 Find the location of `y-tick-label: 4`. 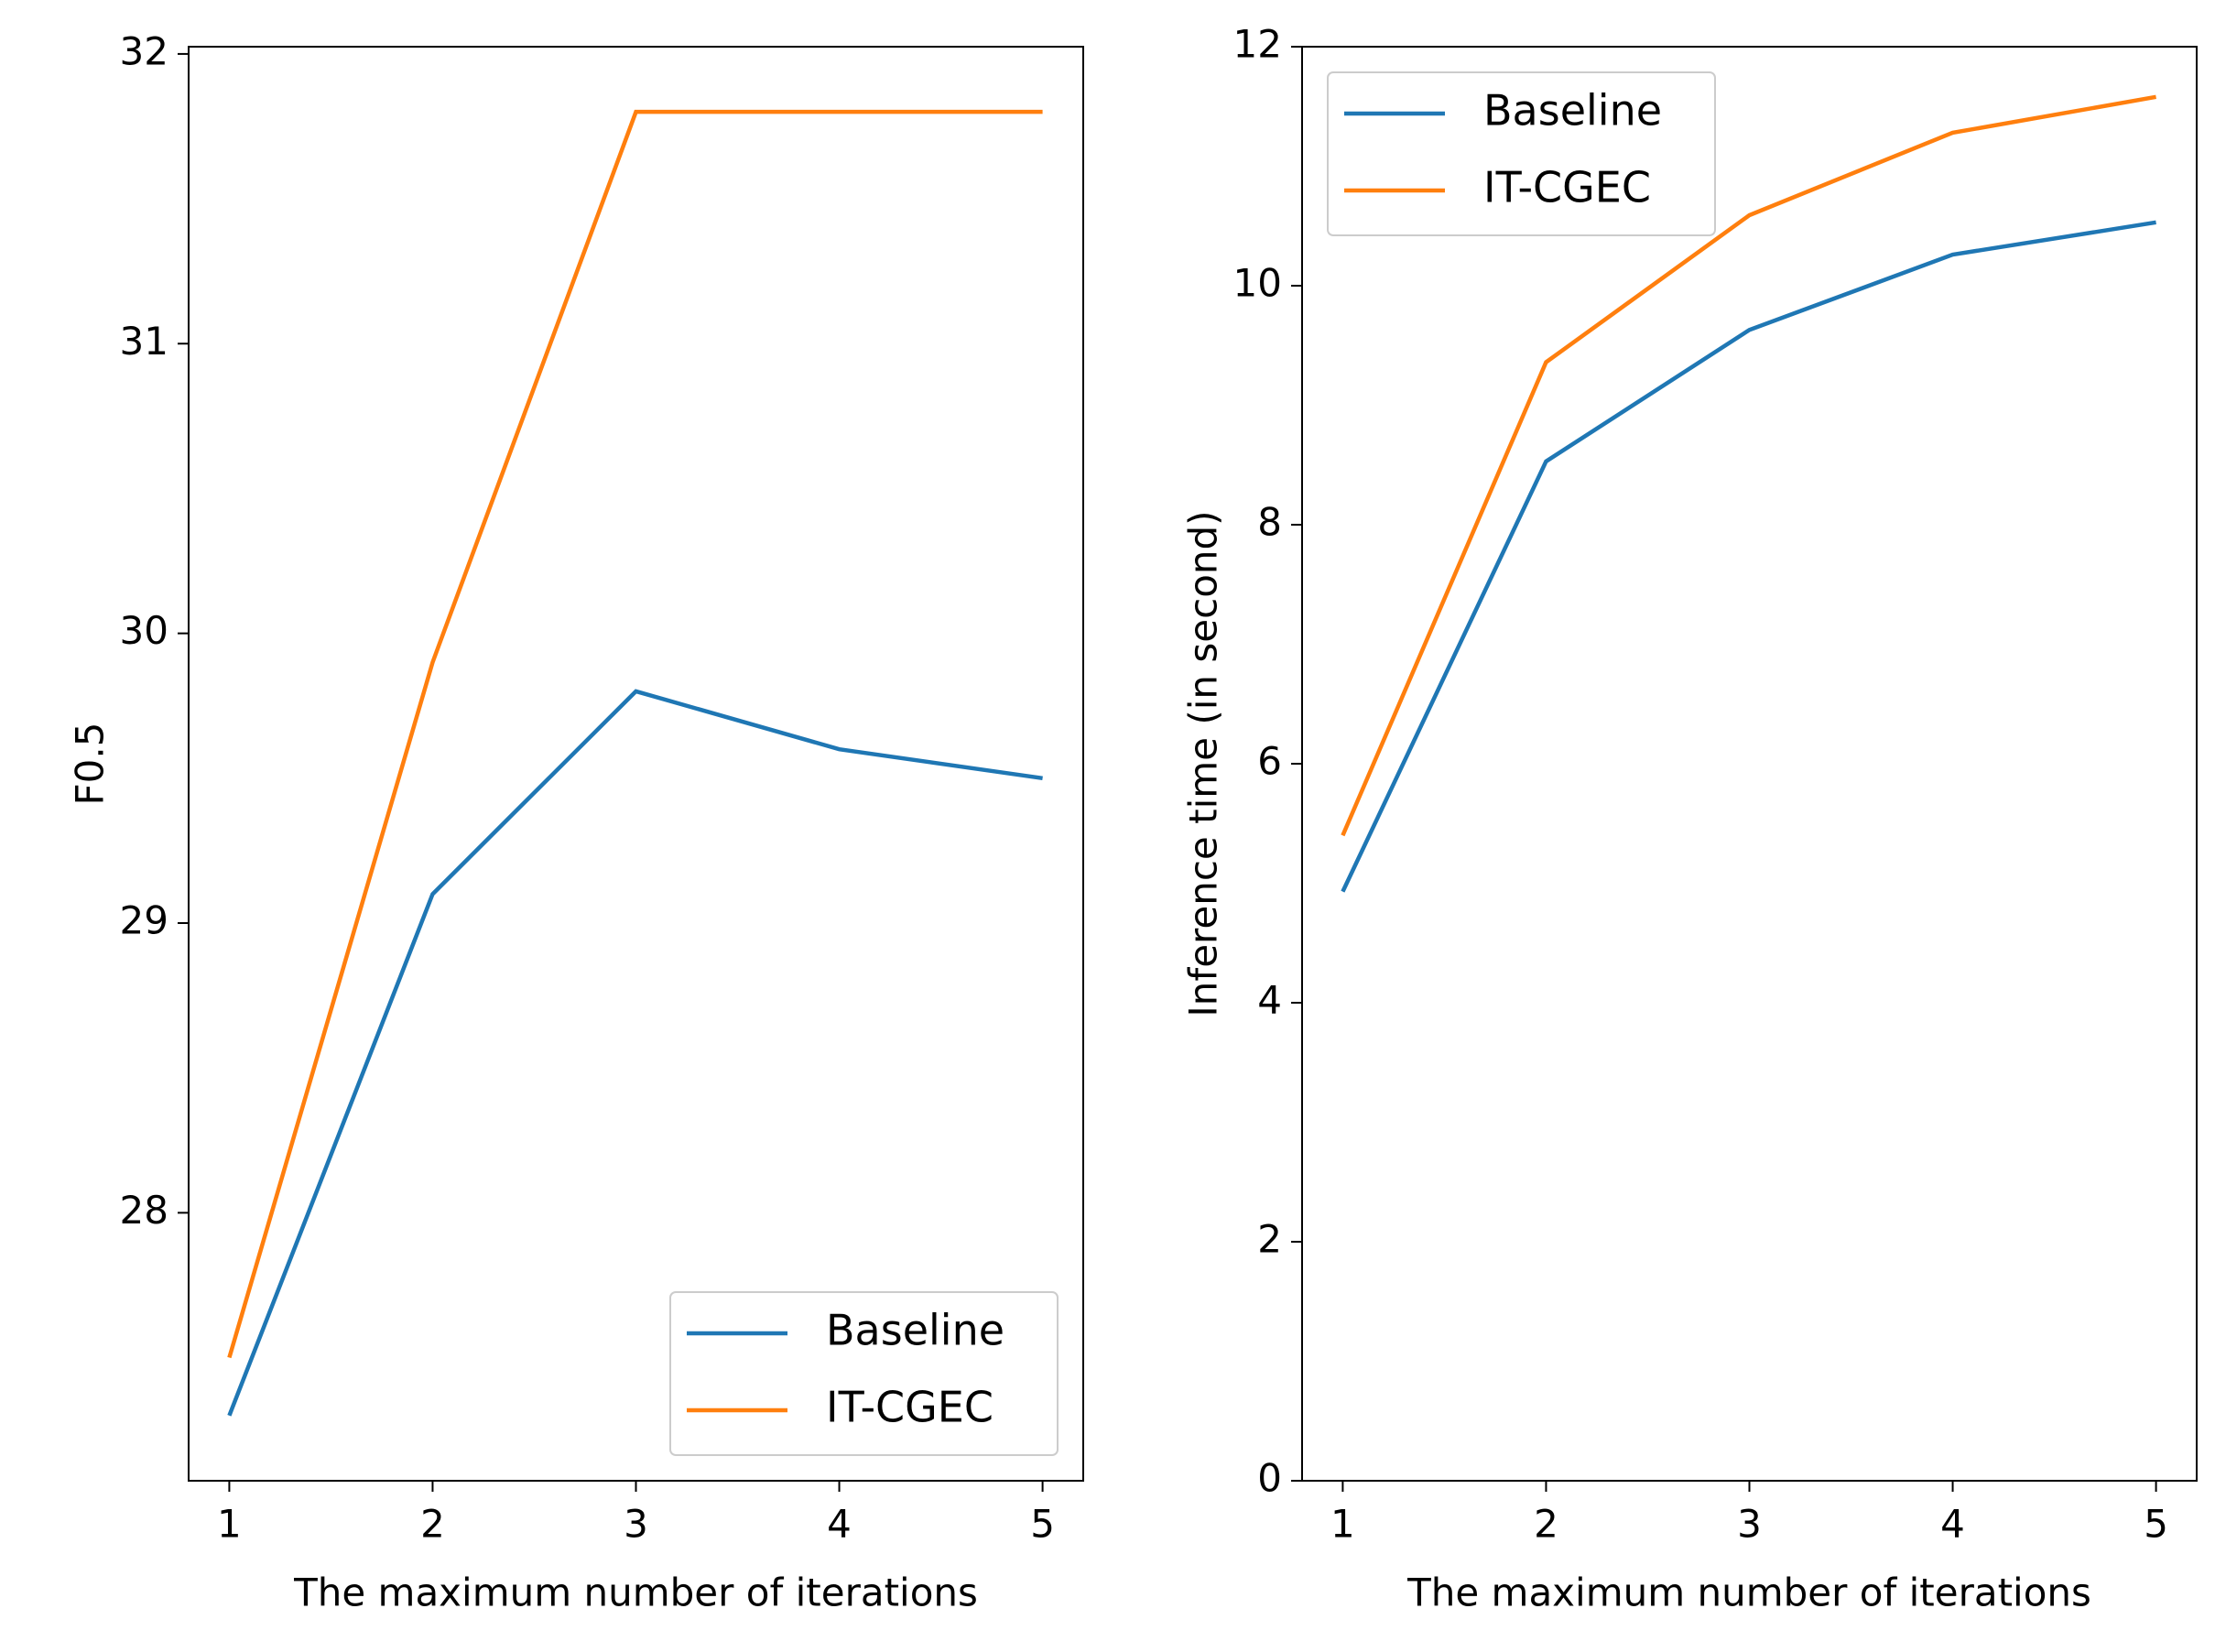

y-tick-label: 4 is located at coordinates (1269, 1000).